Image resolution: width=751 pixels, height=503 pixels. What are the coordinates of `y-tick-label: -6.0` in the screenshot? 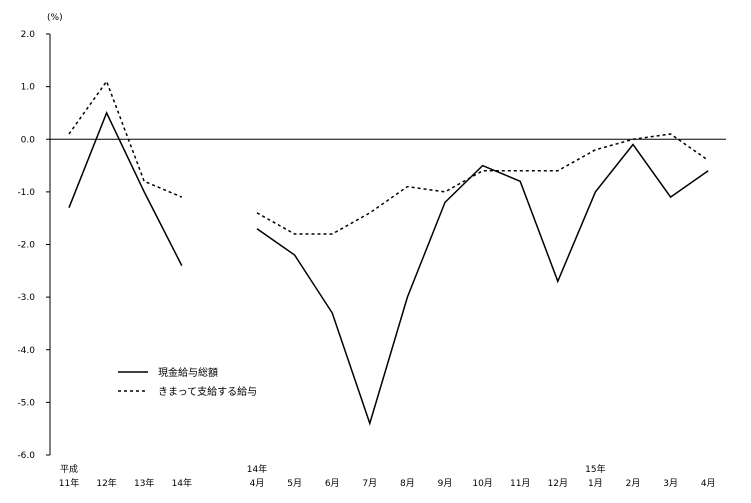 It's located at (26, 456).